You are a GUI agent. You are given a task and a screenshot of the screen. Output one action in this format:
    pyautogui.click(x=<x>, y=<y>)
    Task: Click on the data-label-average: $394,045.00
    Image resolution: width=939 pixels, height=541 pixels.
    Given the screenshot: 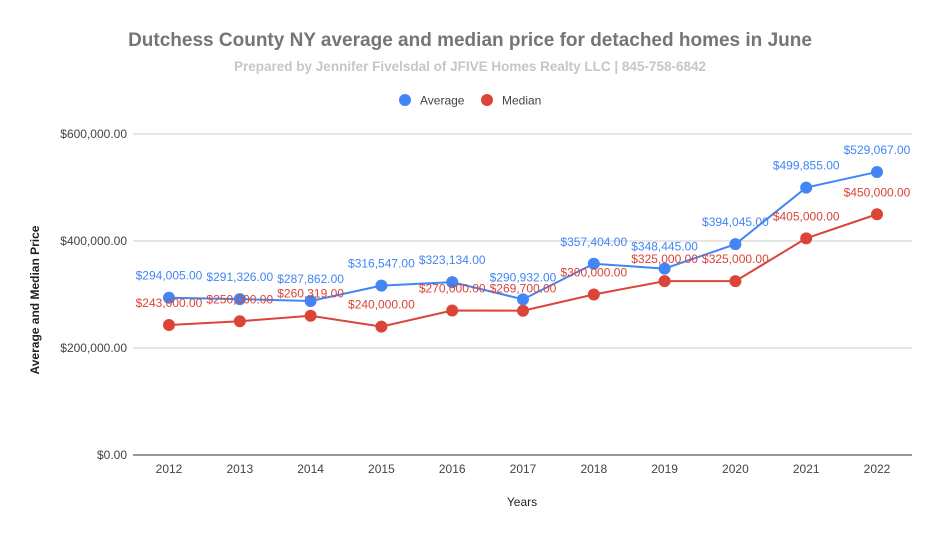 What is the action you would take?
    pyautogui.click(x=735, y=222)
    